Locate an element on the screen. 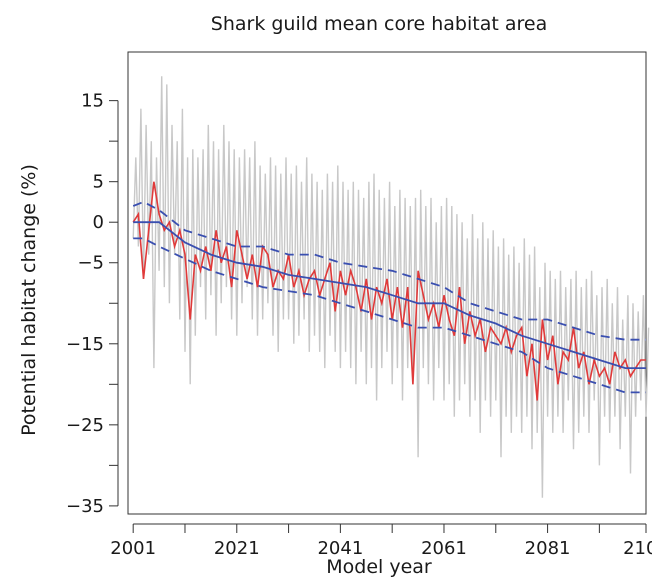 This screenshot has height=581, width=652. x-axis-label: Model year is located at coordinates (379, 567).